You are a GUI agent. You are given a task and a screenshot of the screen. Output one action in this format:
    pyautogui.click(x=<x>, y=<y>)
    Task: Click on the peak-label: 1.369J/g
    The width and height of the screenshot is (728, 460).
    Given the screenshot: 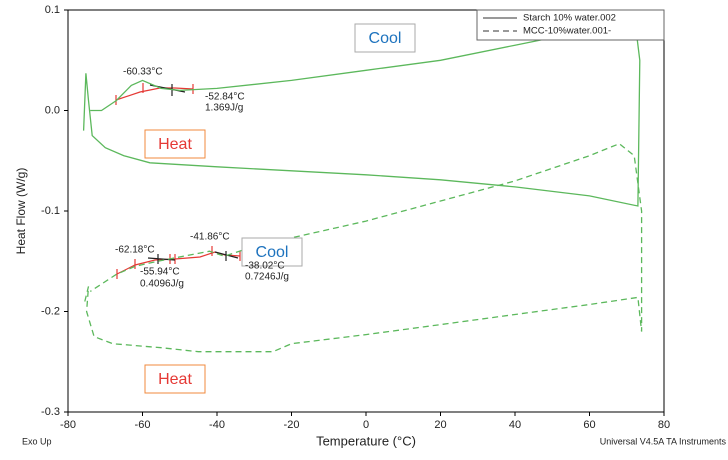 What is the action you would take?
    pyautogui.click(x=224, y=108)
    